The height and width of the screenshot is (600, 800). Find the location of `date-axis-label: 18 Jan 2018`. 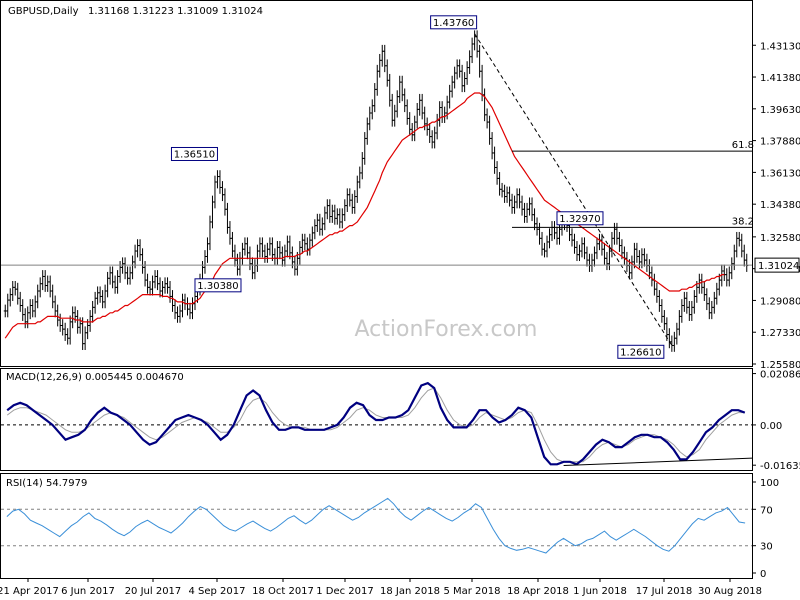

date-axis-label: 18 Jan 2018 is located at coordinates (410, 591).